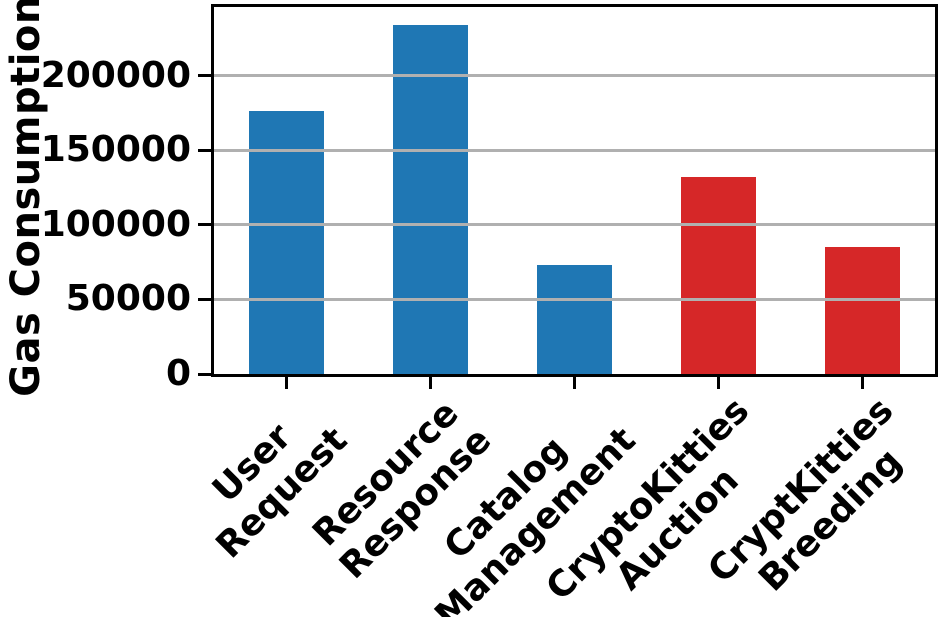 Image resolution: width=942 pixels, height=617 pixels. I want to click on y-tick-label: 150000, so click(115, 150).